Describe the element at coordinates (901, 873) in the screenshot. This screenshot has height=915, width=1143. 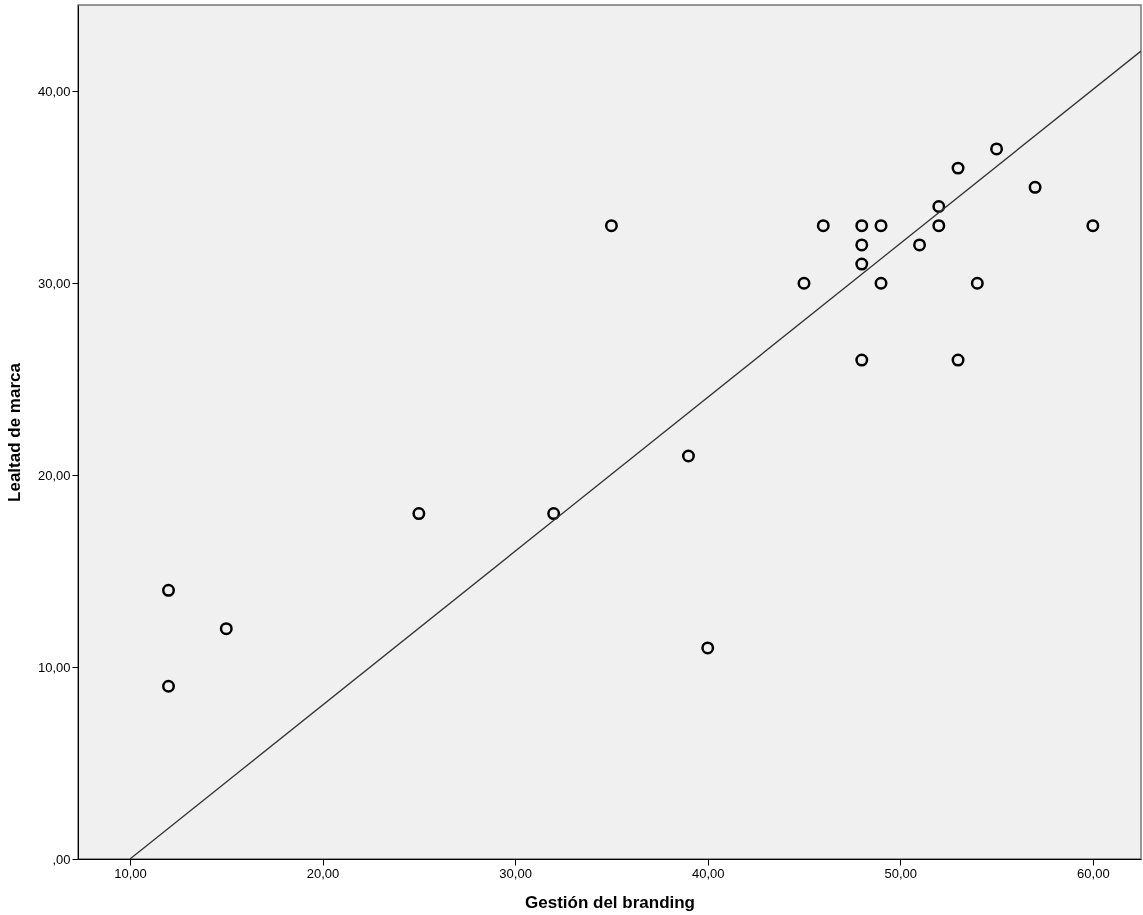
I see `x-tick-label: 50,00` at that location.